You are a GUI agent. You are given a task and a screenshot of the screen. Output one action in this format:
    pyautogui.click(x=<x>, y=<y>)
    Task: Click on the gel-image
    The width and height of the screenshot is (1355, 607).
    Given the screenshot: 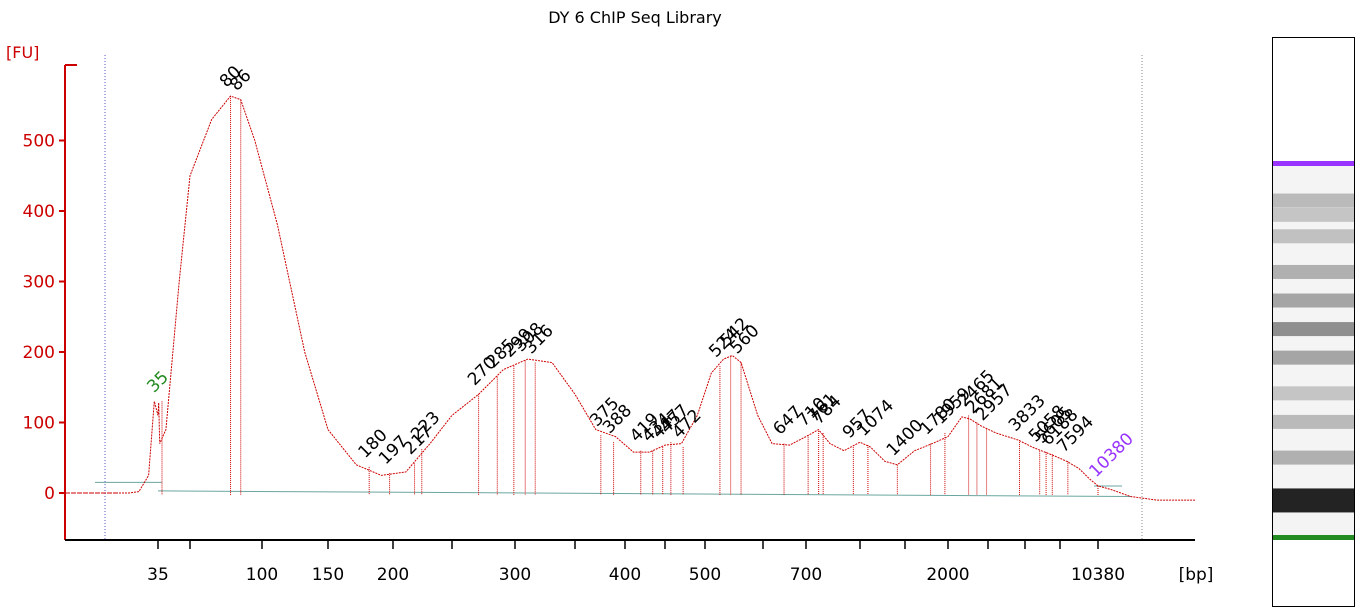 What is the action you would take?
    pyautogui.click(x=1313, y=322)
    